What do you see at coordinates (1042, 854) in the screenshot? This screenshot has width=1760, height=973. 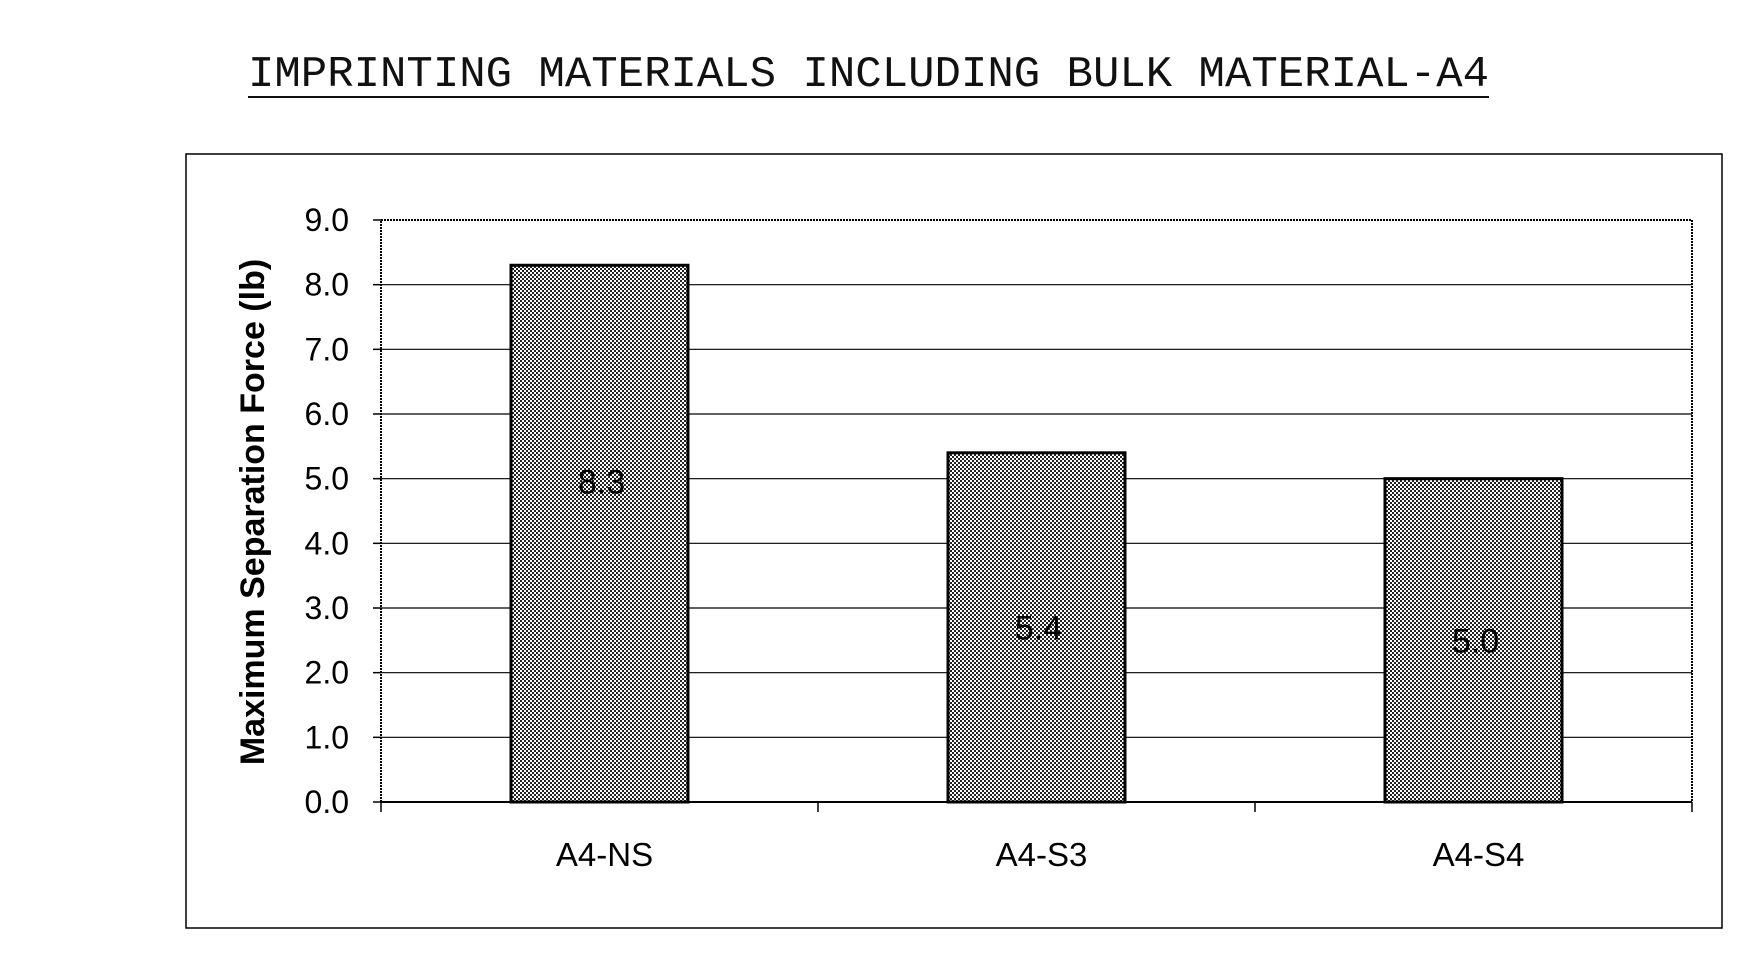 I see `x-category-label: A4-S3` at bounding box center [1042, 854].